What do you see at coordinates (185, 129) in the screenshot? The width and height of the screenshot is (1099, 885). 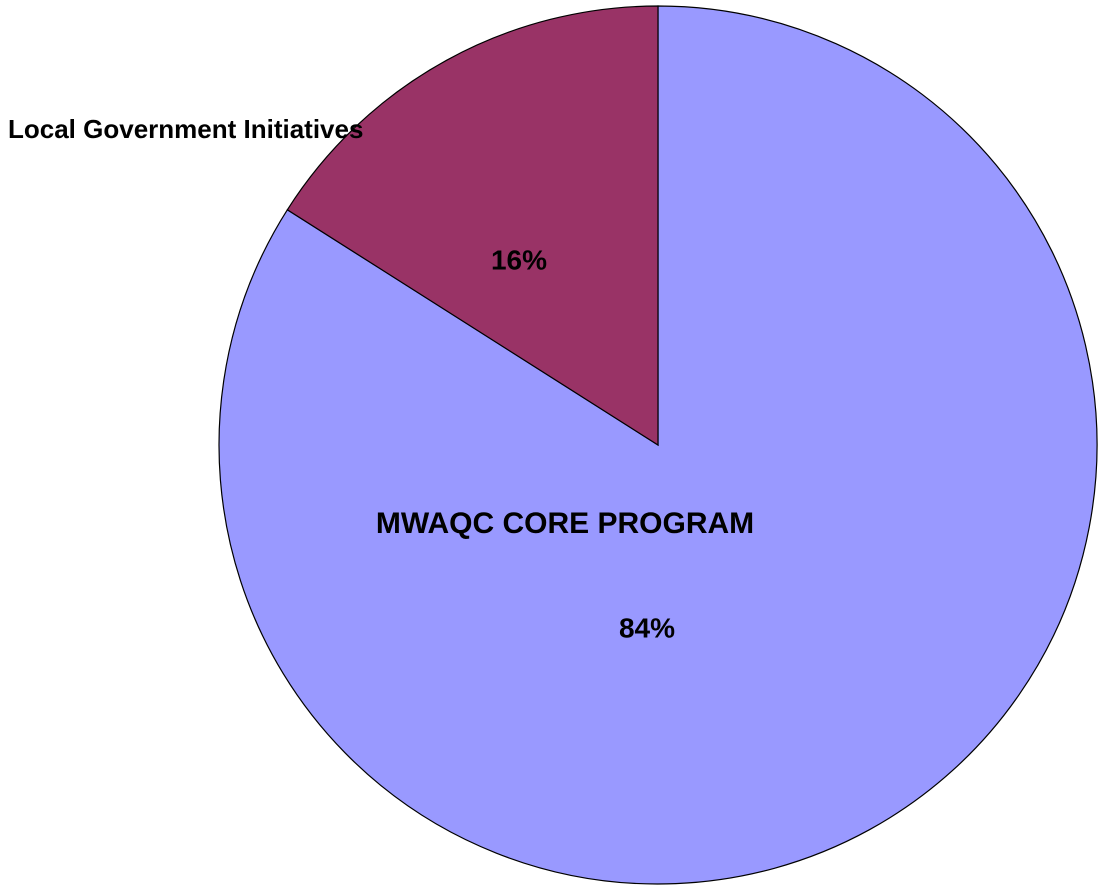 I see `slice-label: Local Government Initiatives` at bounding box center [185, 129].